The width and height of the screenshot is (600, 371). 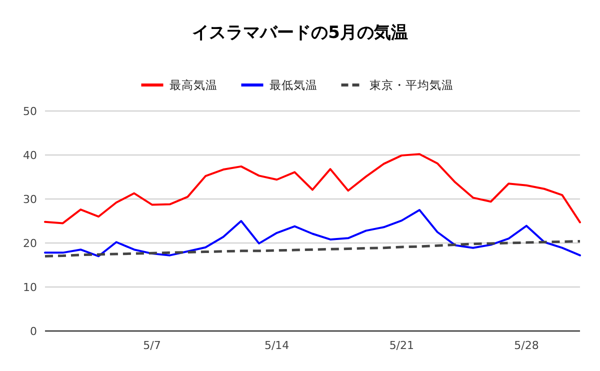 What do you see at coordinates (30, 243) in the screenshot?
I see `y-tick-label: 20` at bounding box center [30, 243].